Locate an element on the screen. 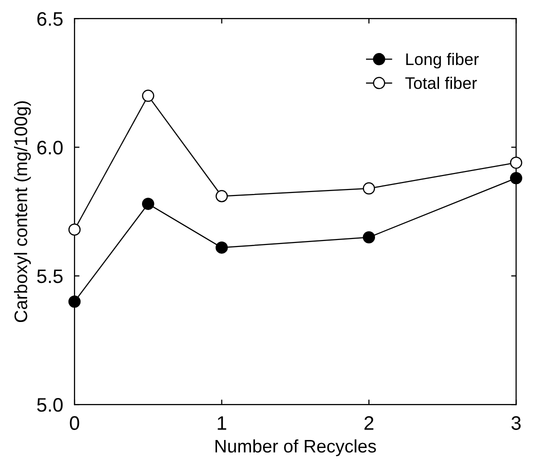 This screenshot has width=552, height=465. y-tick-label: 6.0 is located at coordinates (50, 147).